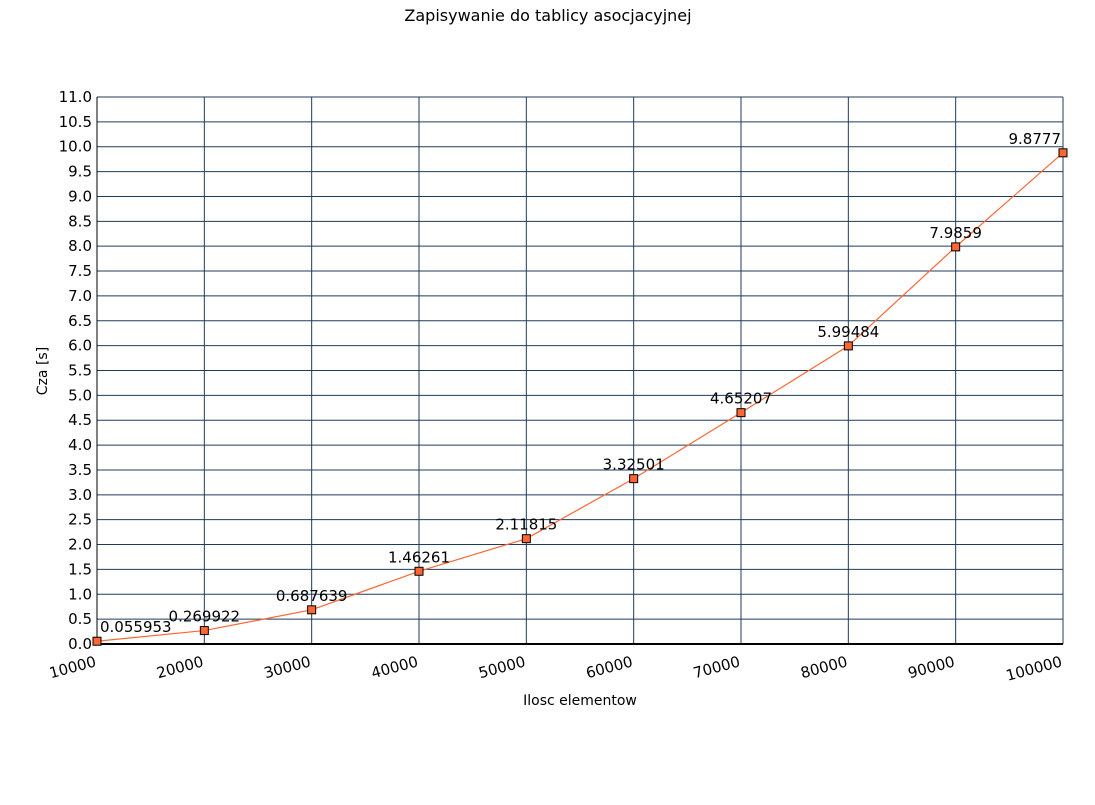  What do you see at coordinates (80, 445) in the screenshot?
I see `y-tick-label: 4.0` at bounding box center [80, 445].